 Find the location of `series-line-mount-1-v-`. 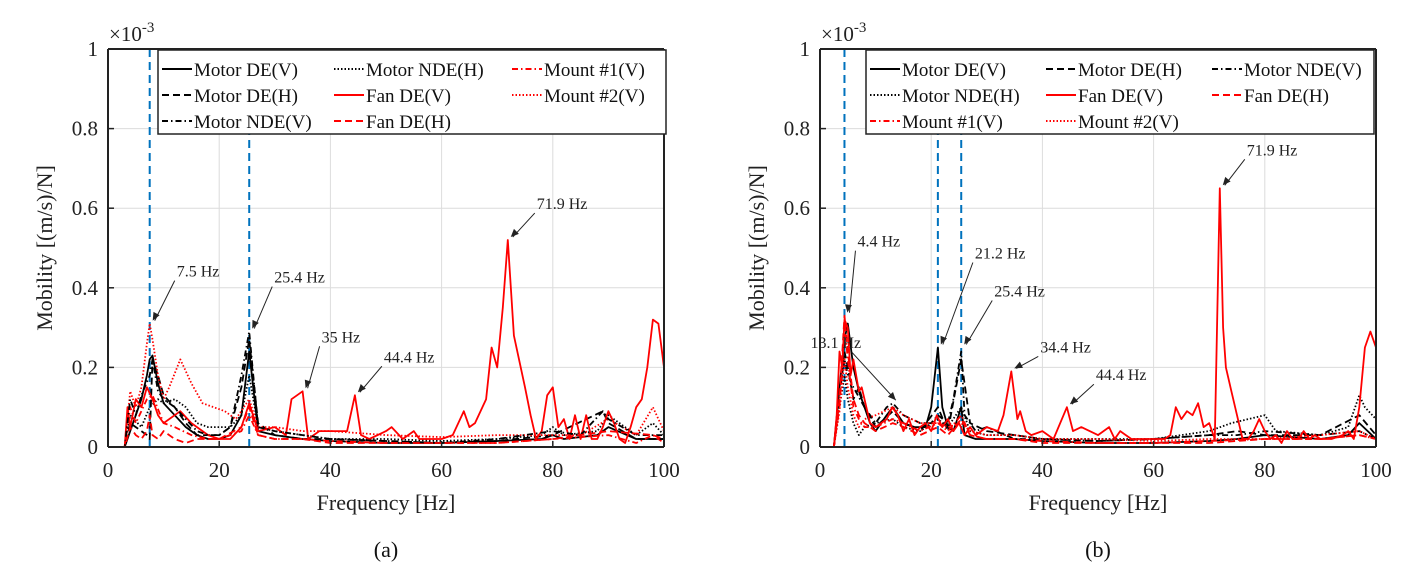

series-line-mount-1-v- is located at coordinates (386, 420).